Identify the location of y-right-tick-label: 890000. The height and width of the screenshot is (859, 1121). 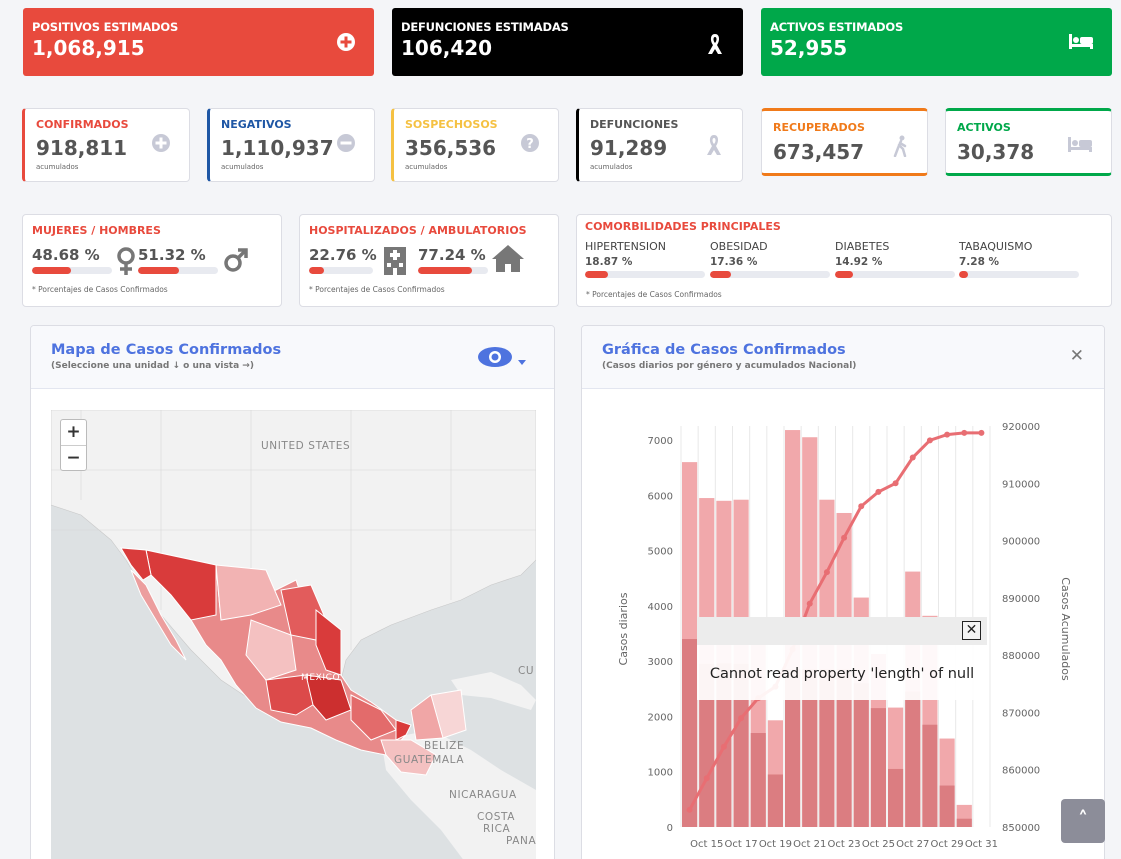
(1021, 599).